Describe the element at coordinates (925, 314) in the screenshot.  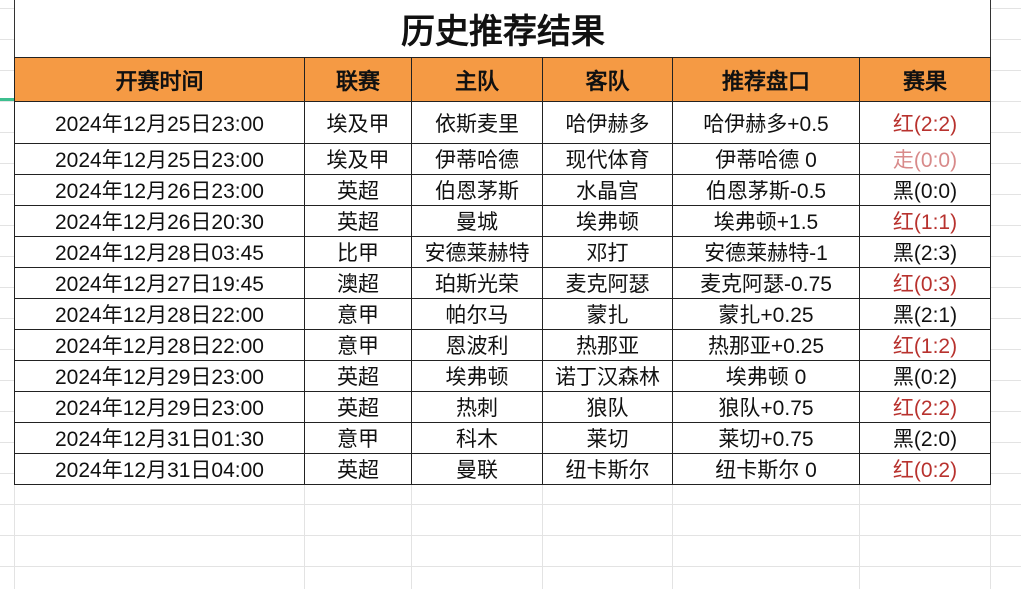
I see `cell-result: 黑(2:1)` at that location.